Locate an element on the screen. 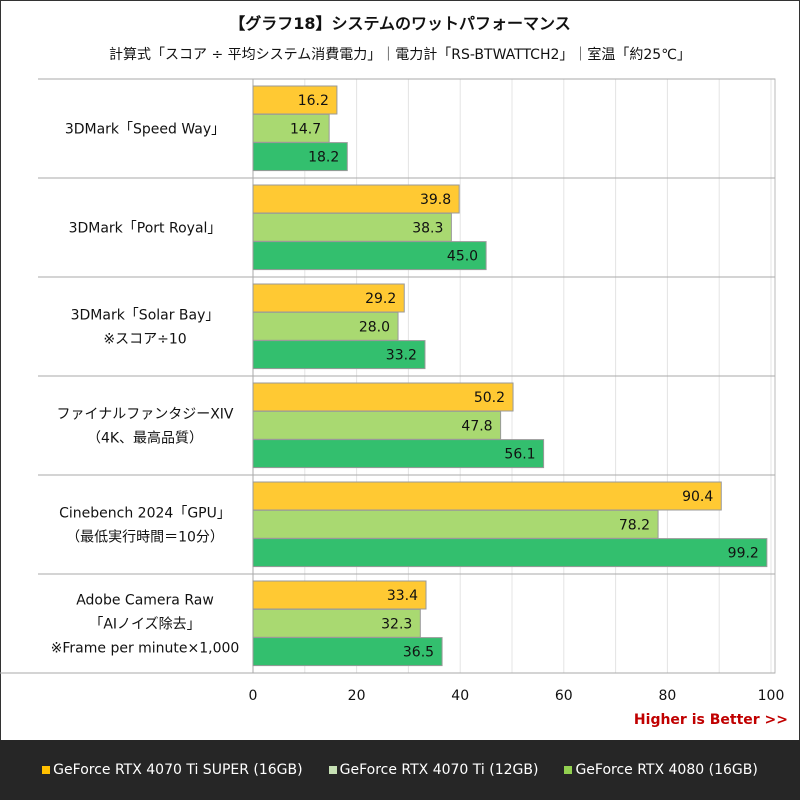 The height and width of the screenshot is (800, 800). legend-item: GeForce RTX 4070 Ti (12GB) is located at coordinates (433, 770).